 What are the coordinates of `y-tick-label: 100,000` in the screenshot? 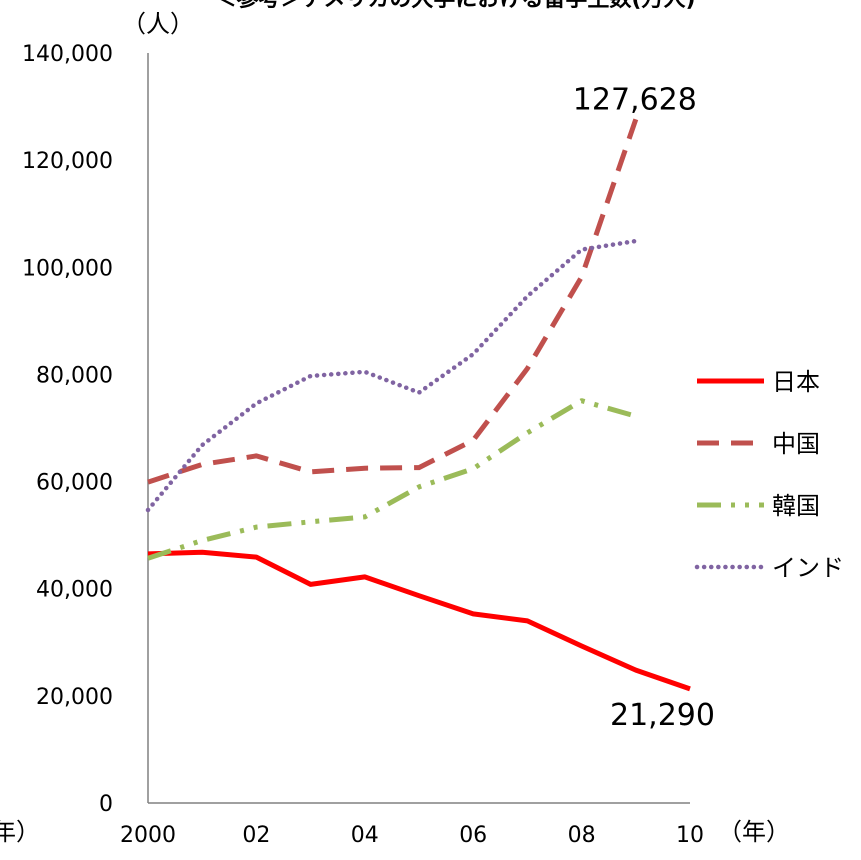 It's located at (67, 268).